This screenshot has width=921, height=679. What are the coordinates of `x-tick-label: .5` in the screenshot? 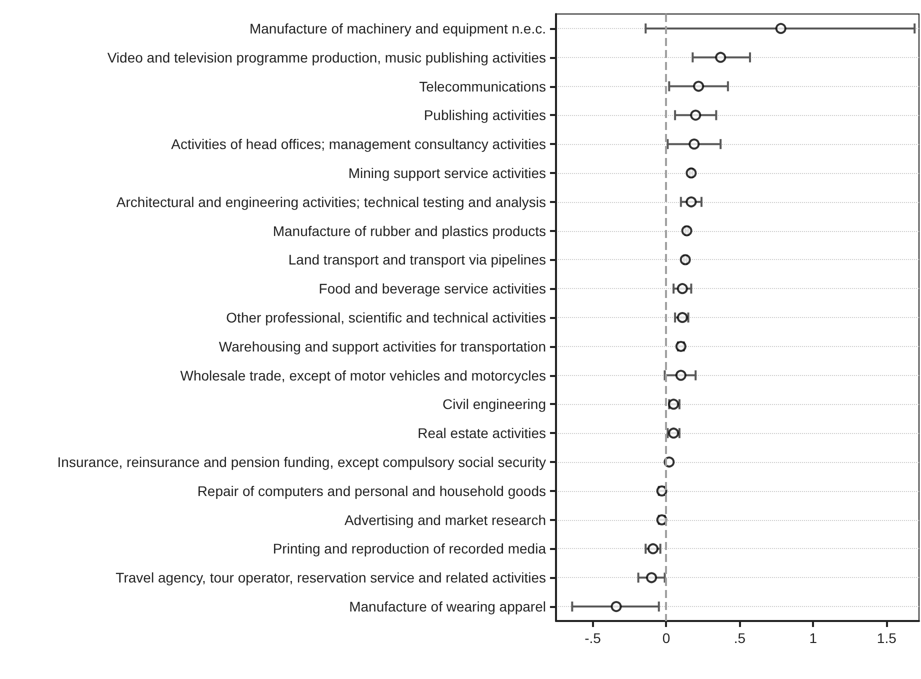 It's located at (740, 638).